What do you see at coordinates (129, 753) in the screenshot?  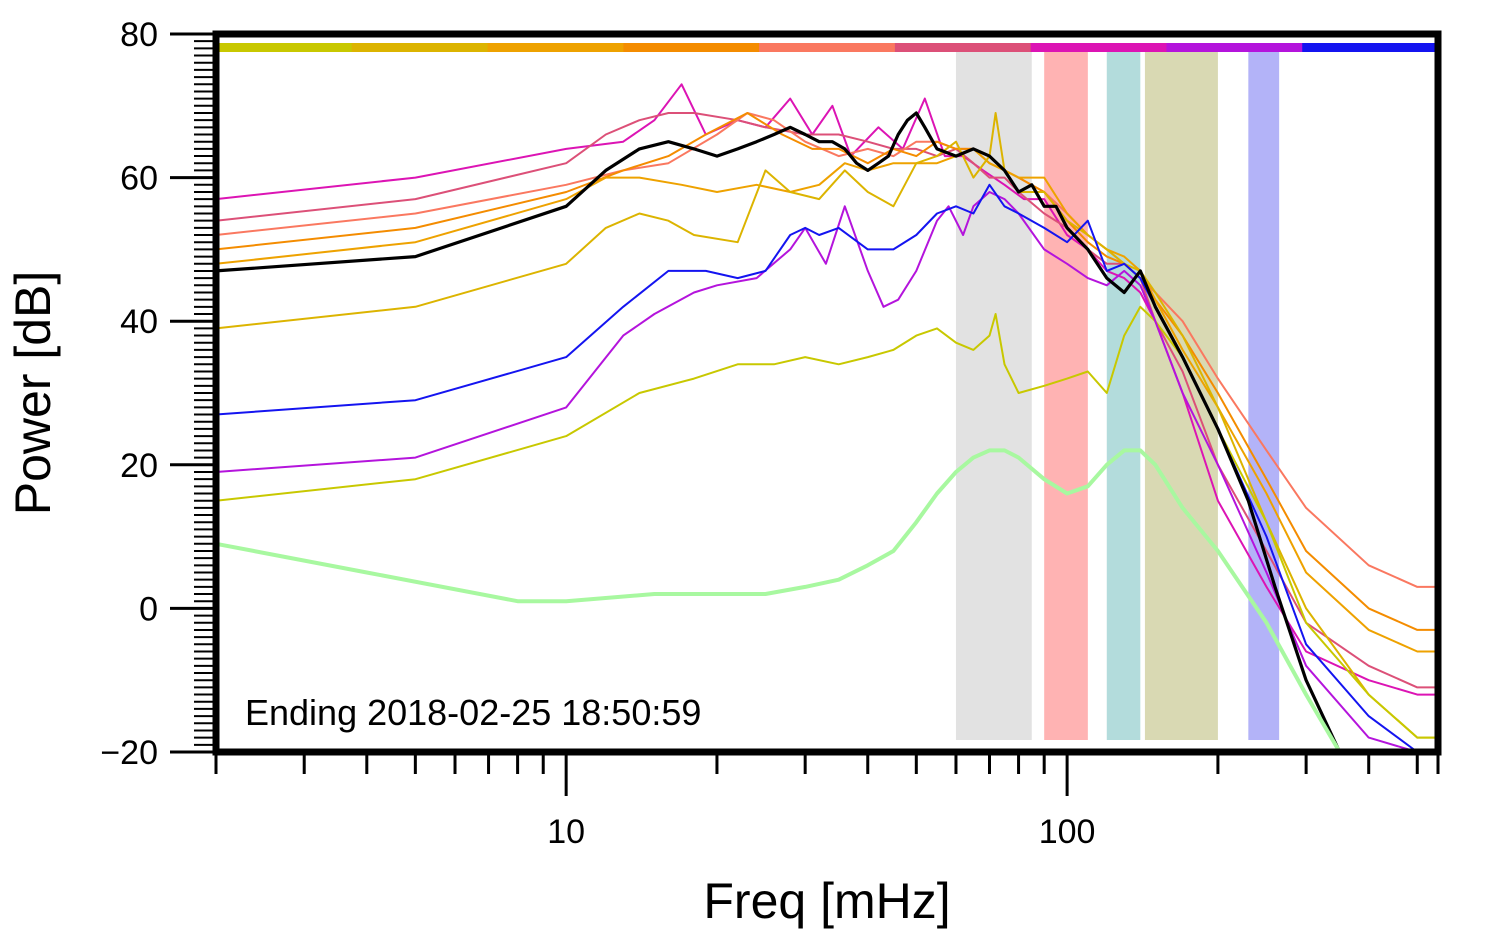 I see `y-tick-label: −20` at bounding box center [129, 753].